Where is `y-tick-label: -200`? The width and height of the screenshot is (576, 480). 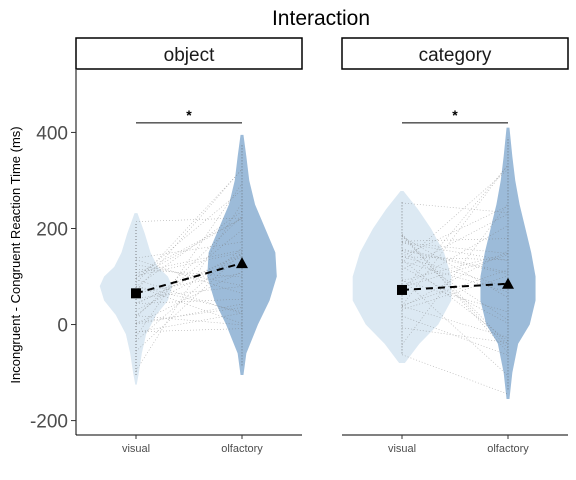 y-tick-label: -200 is located at coordinates (49, 422).